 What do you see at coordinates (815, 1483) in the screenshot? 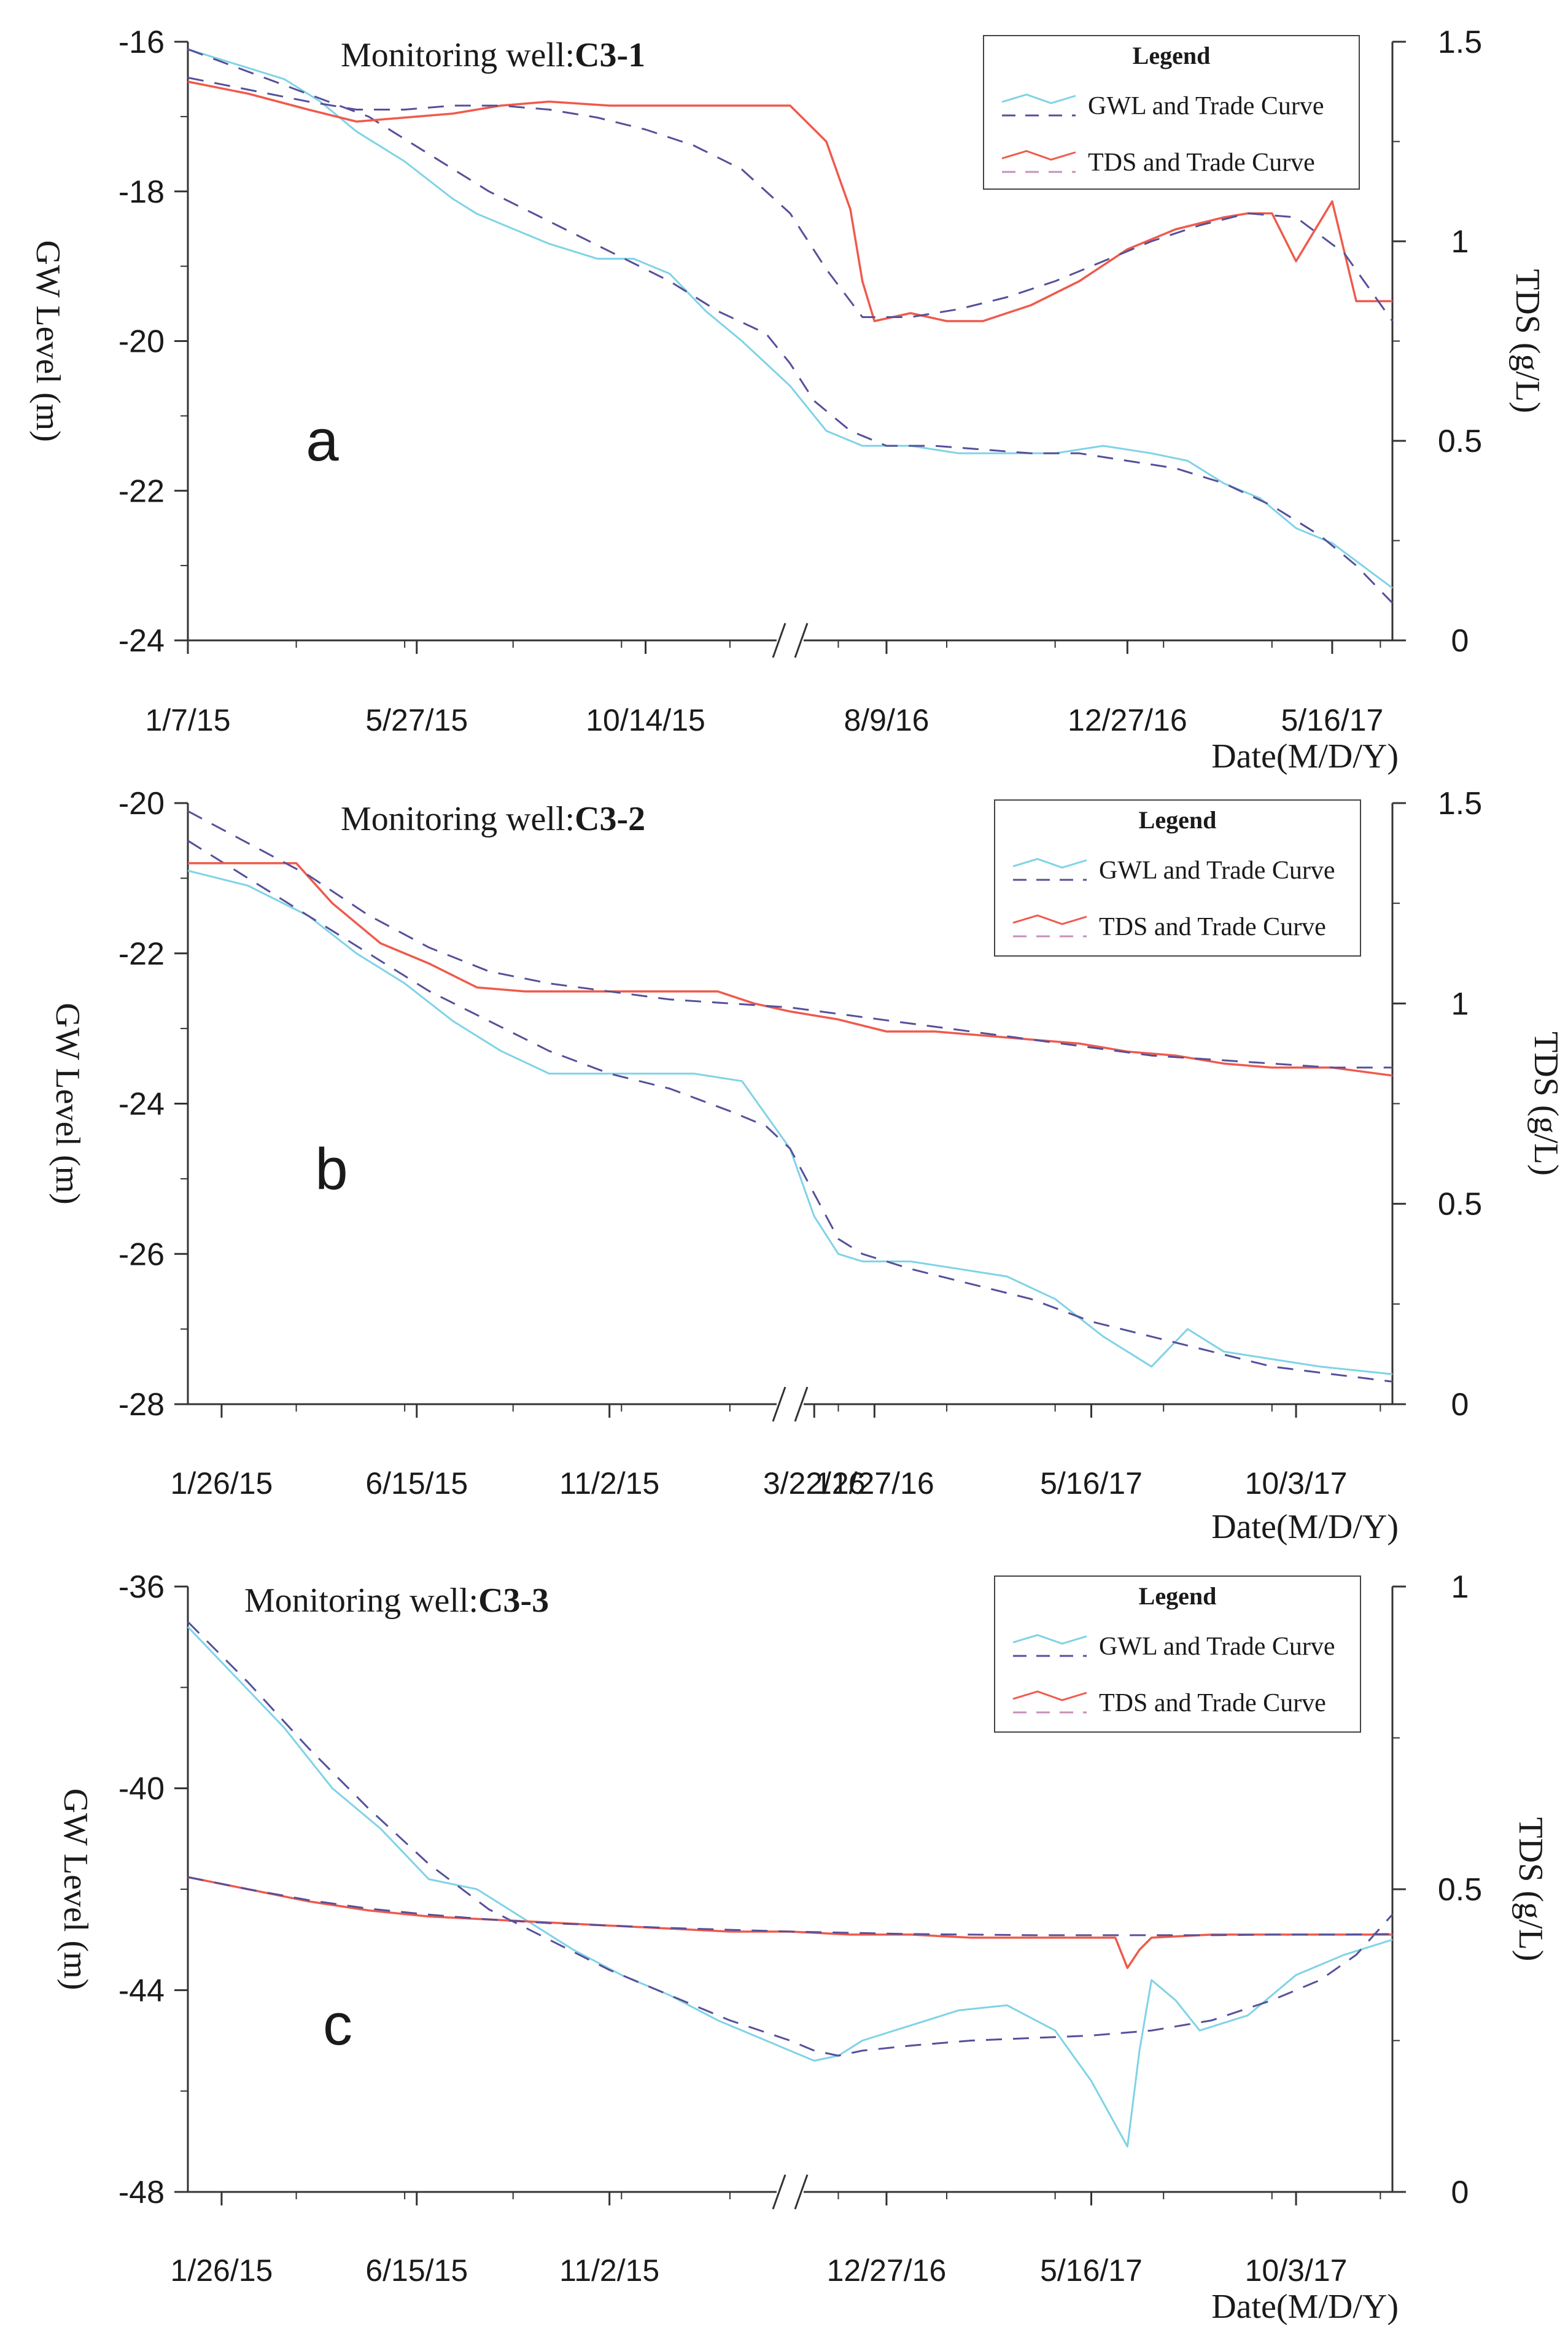
I see `x-tick-label: 3/22/16` at bounding box center [815, 1483].